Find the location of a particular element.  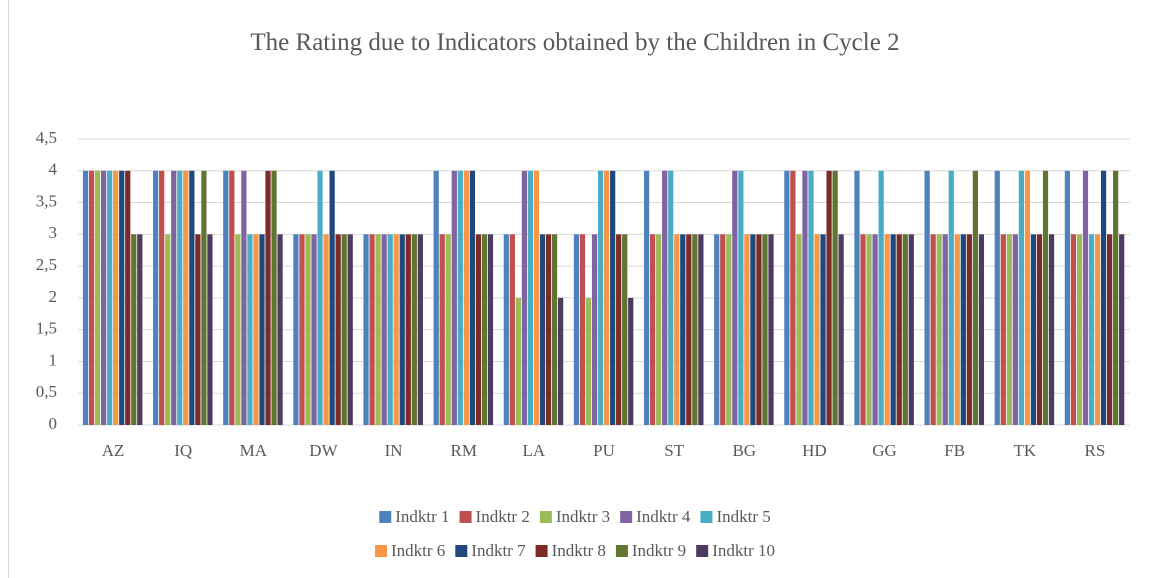

x-tick-label: GG is located at coordinates (884, 450).